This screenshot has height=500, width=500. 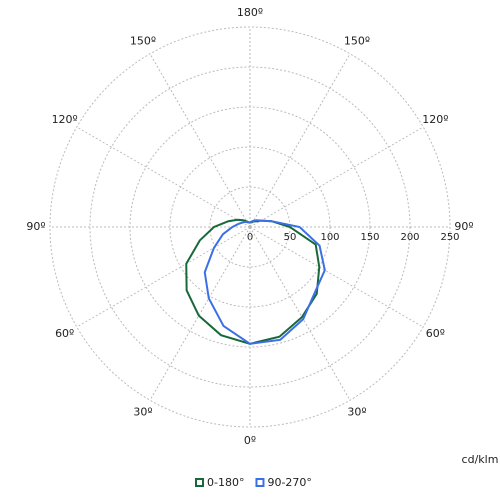 I want to click on r-tick-label: 0, so click(x=250, y=237).